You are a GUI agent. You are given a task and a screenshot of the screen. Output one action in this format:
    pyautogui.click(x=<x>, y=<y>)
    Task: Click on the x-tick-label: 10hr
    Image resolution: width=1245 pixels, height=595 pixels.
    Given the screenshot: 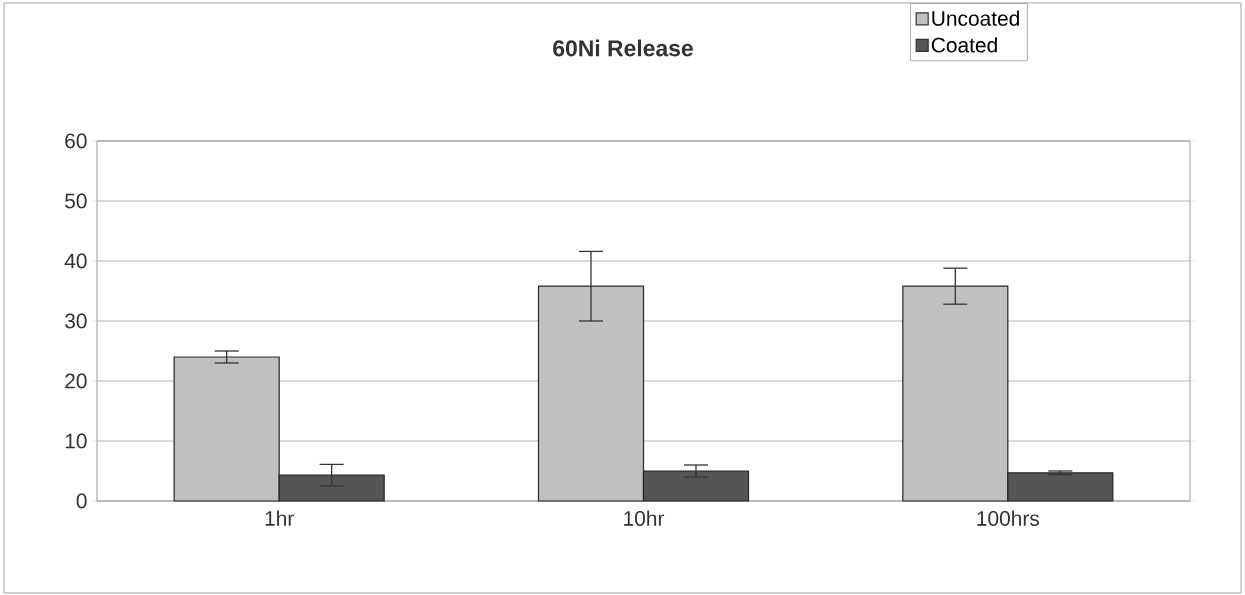 What is the action you would take?
    pyautogui.click(x=644, y=518)
    